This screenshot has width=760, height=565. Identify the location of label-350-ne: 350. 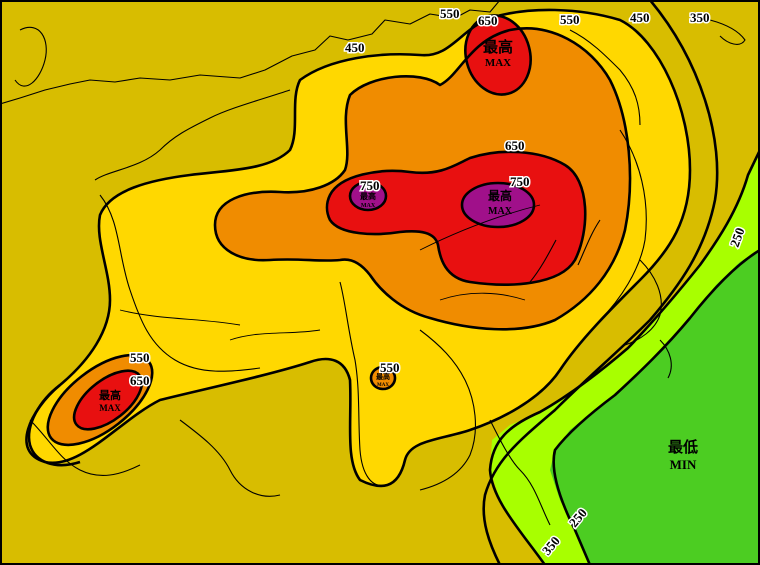
(700, 17).